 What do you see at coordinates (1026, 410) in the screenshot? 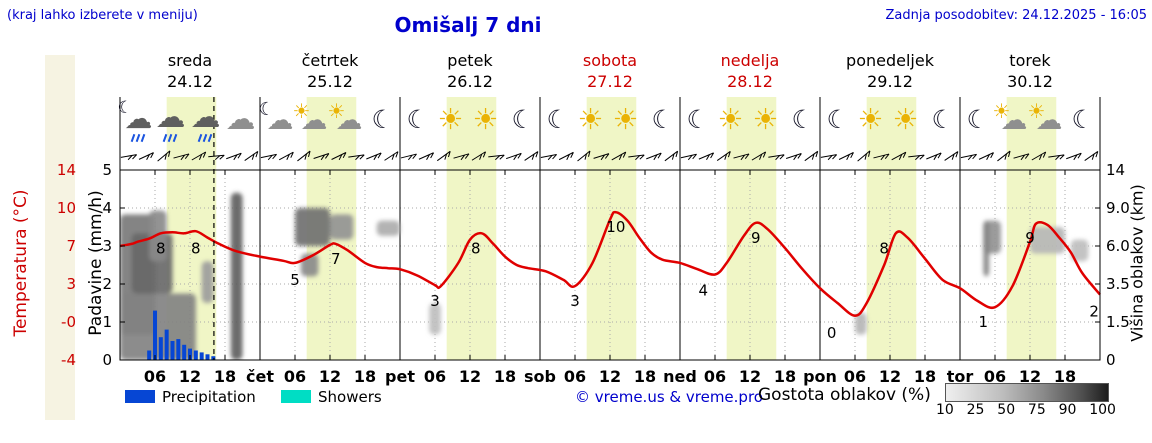
I see `cloud-density-ticks: 10 25 50 75 90 100` at bounding box center [1026, 410].